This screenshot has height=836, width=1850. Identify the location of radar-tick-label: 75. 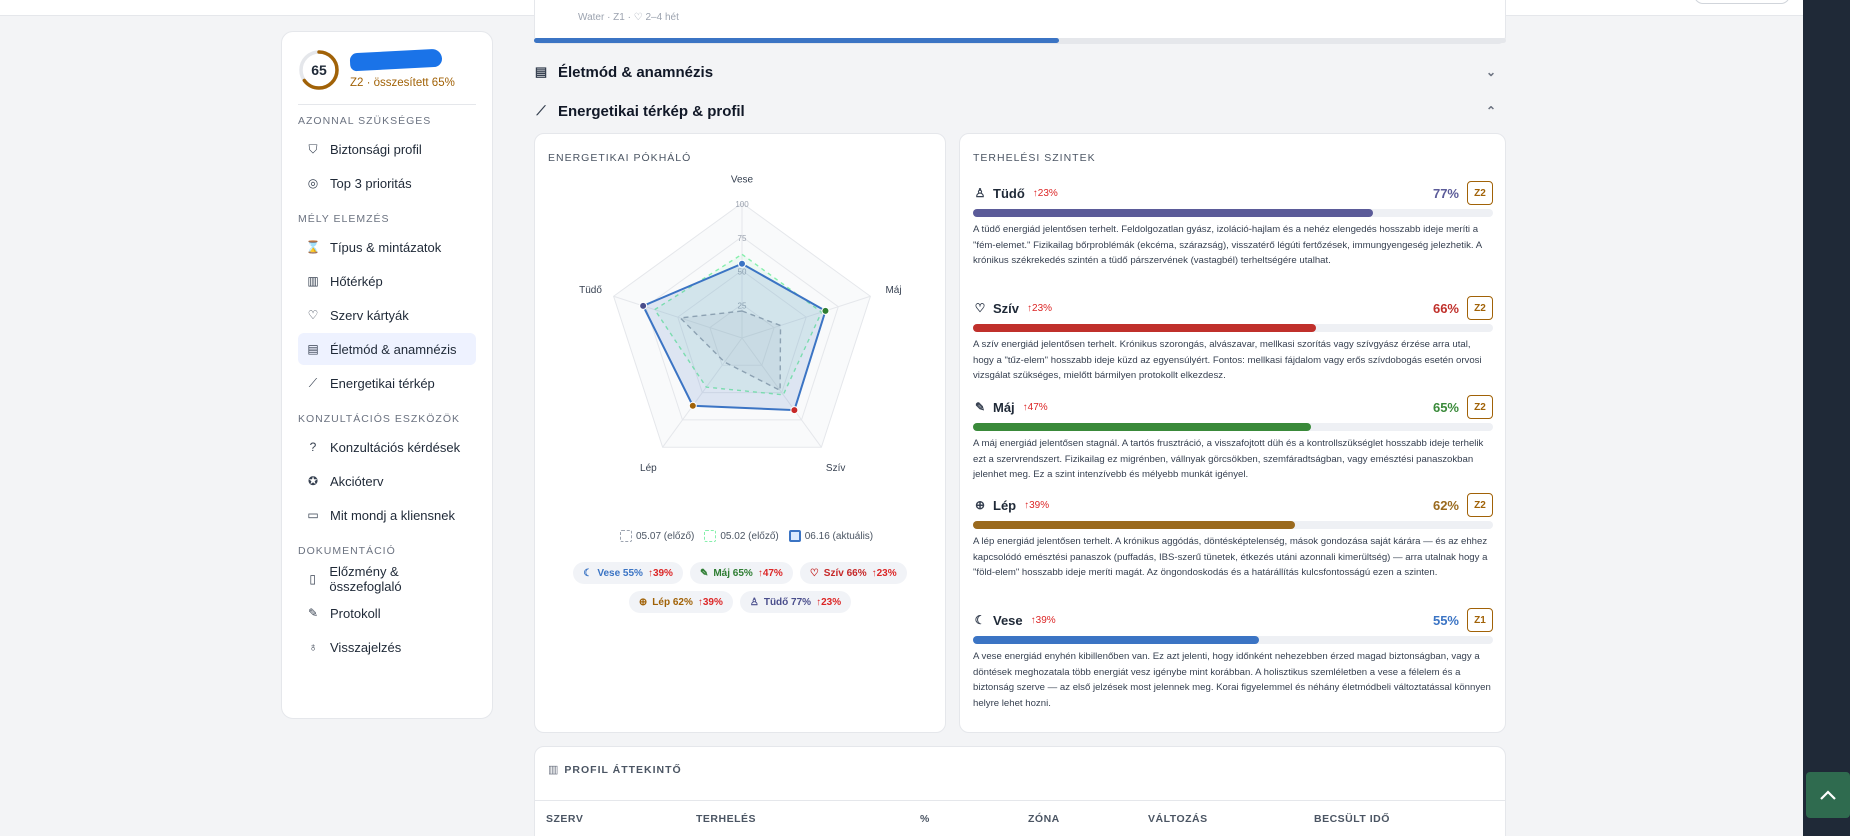
(742, 238).